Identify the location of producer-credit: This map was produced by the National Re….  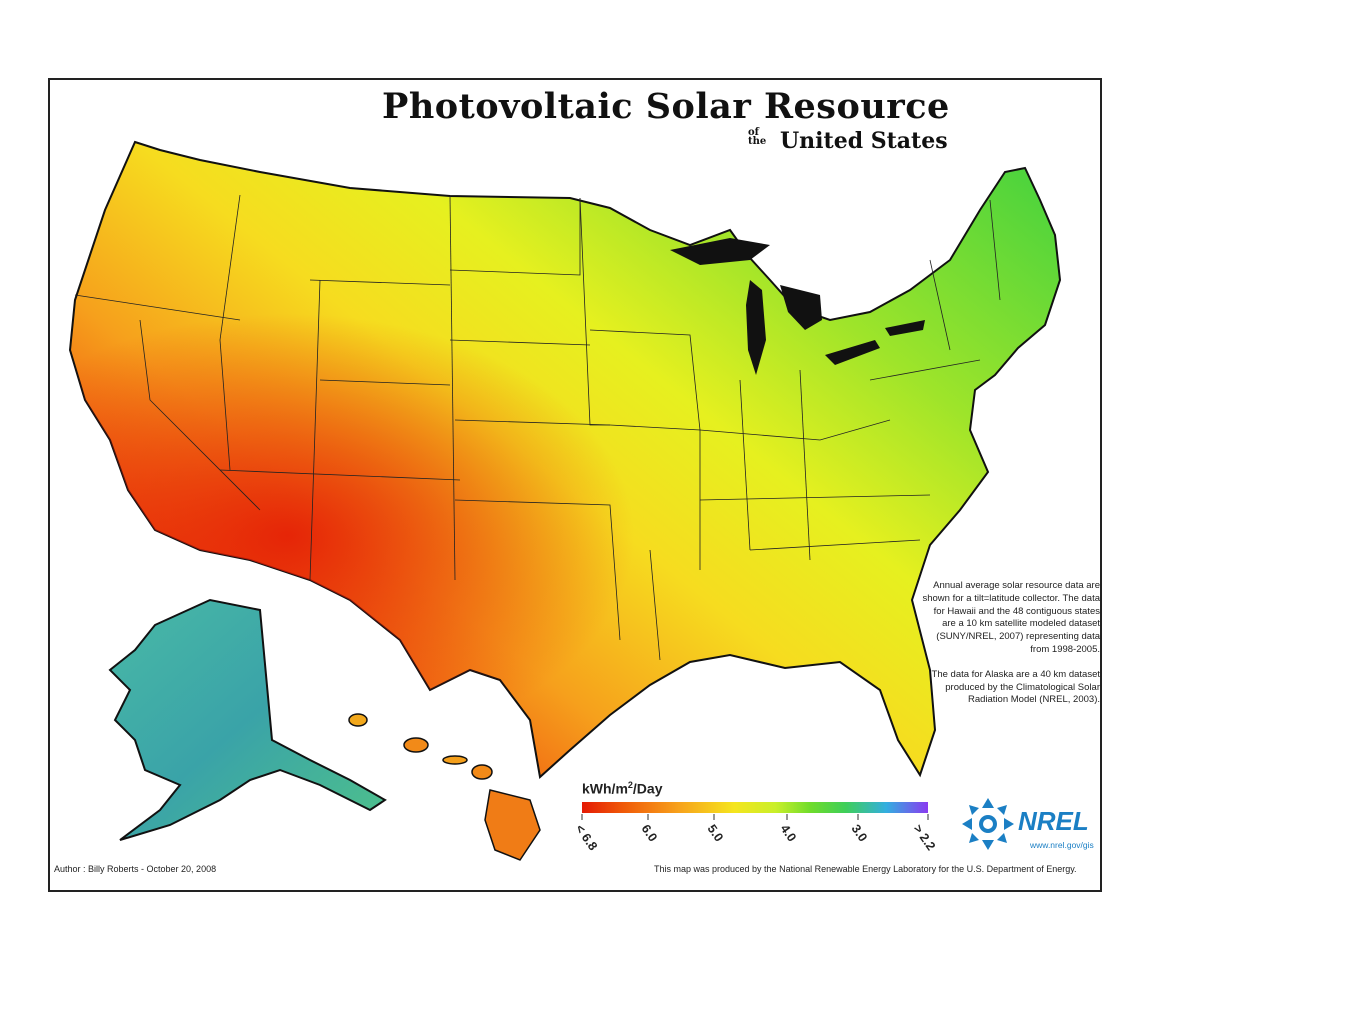
(865, 869).